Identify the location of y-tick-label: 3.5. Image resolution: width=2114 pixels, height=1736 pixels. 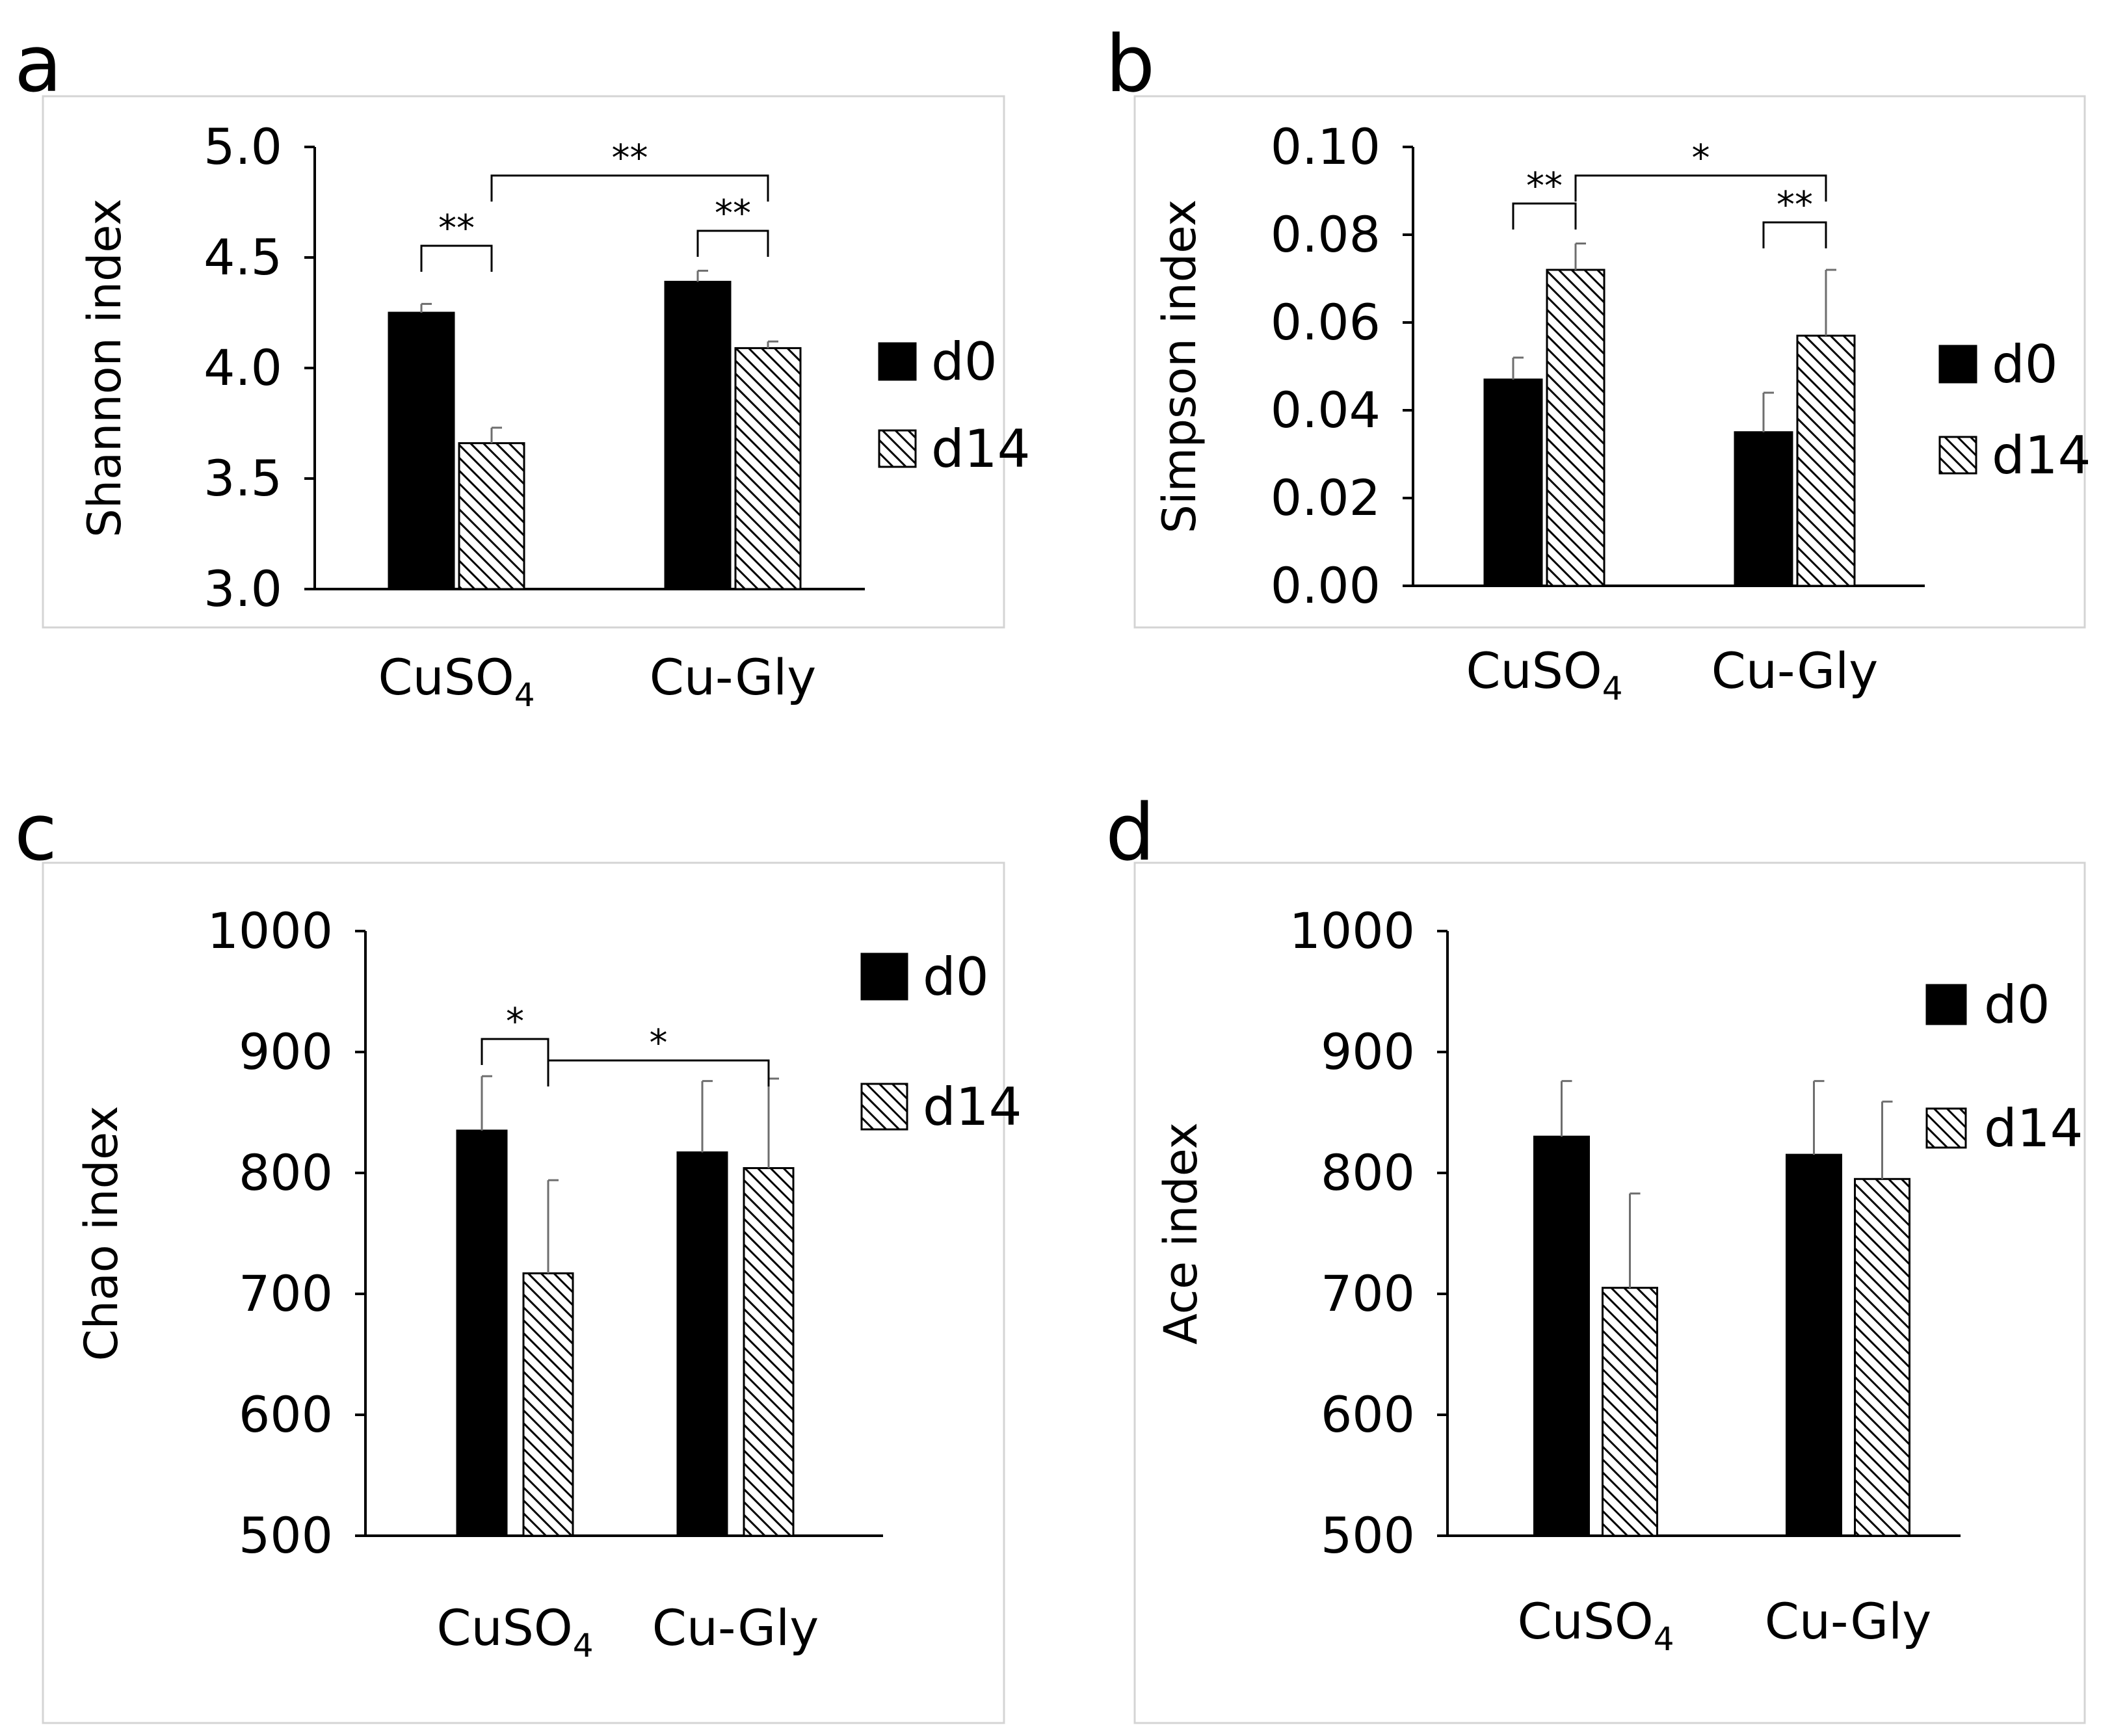
(243, 478).